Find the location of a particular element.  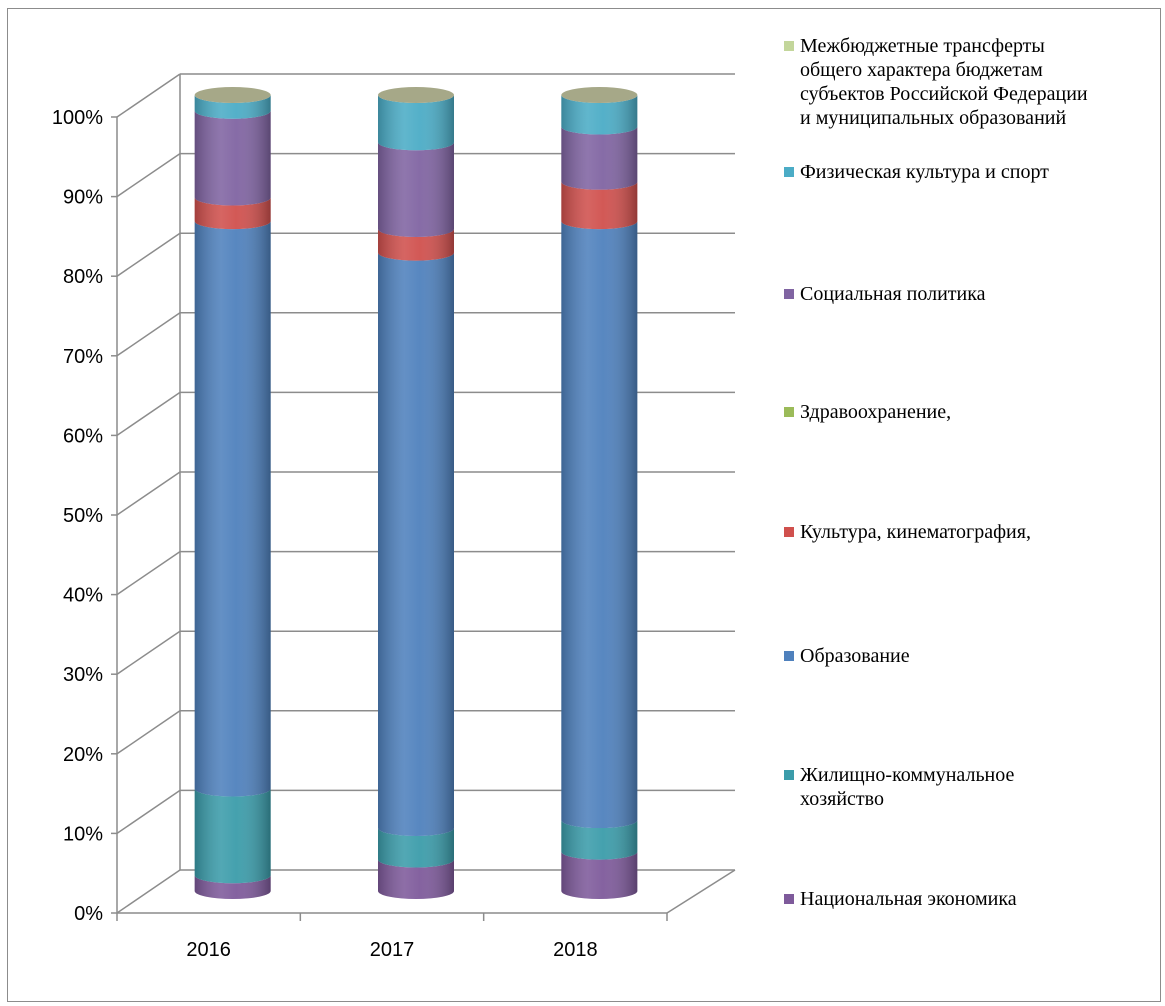

legend-label: Физическая культура и спорт is located at coordinates (924, 172).